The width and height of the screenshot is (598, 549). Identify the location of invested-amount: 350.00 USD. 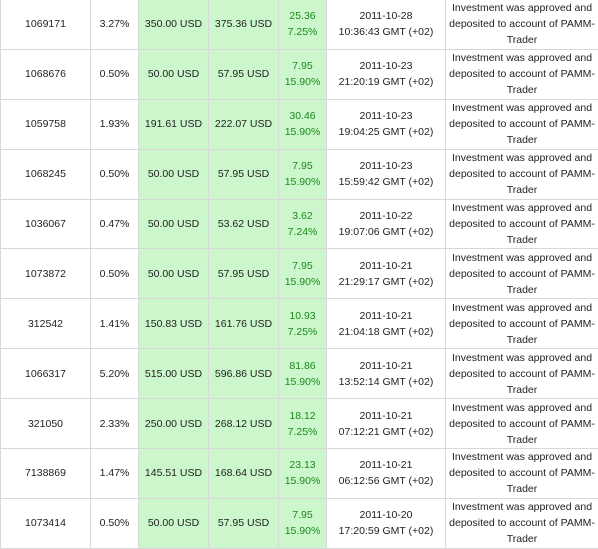
(174, 25).